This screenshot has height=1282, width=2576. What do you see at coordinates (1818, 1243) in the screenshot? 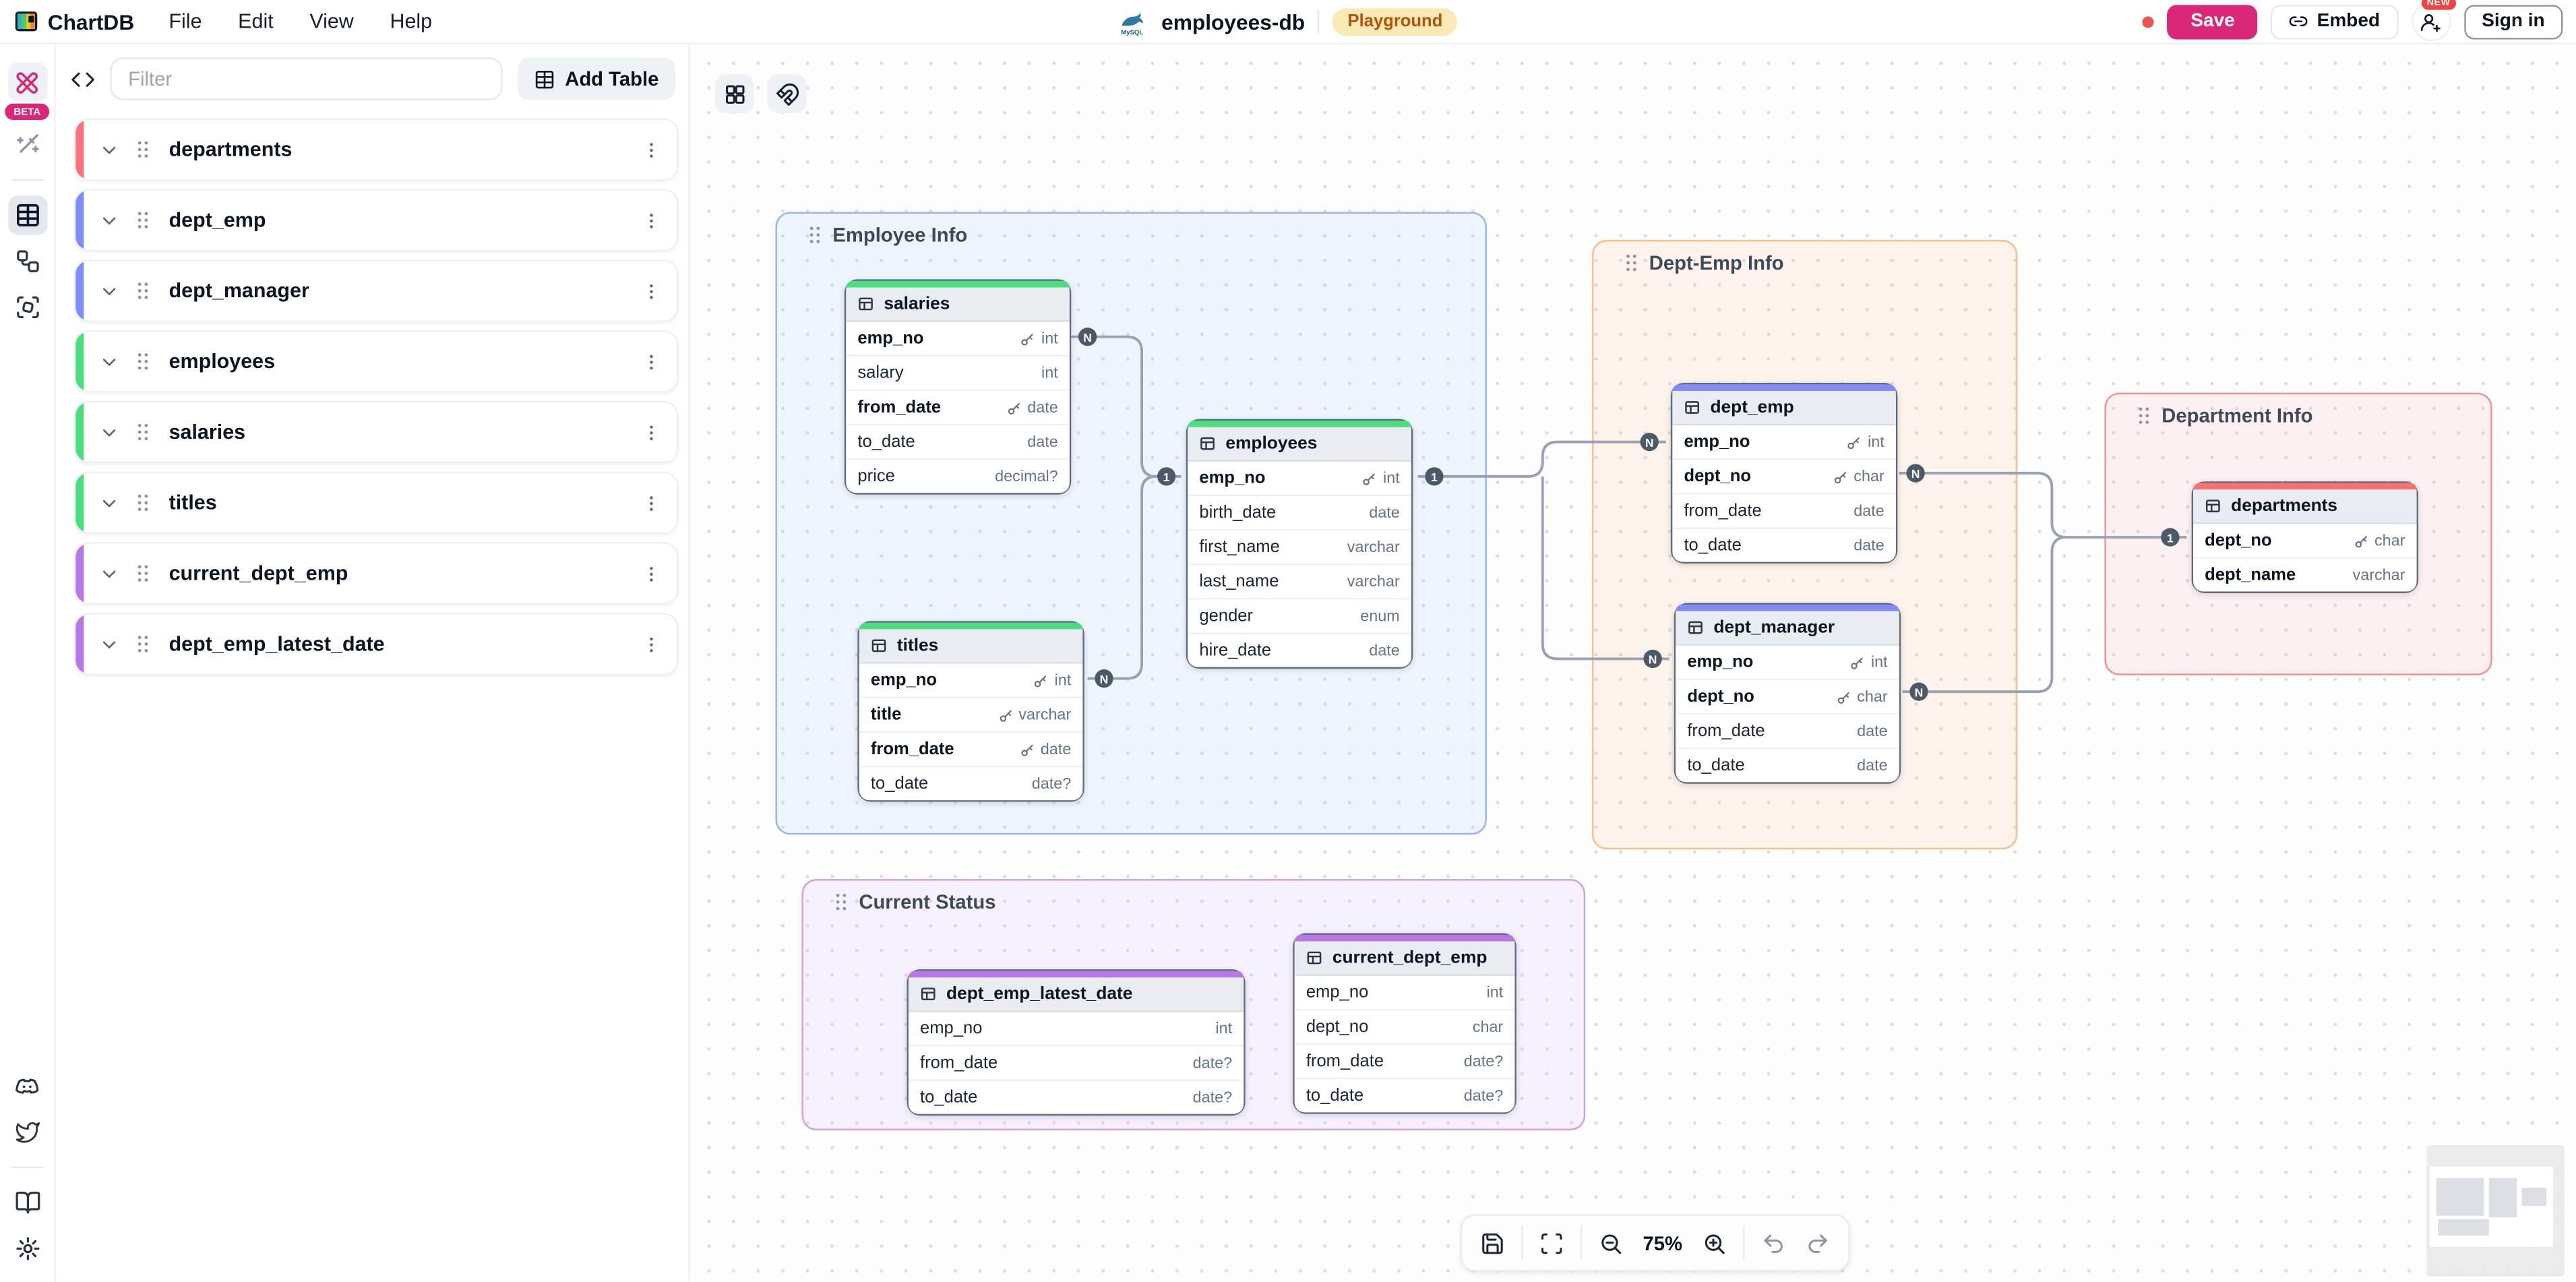
I see `redo-button` at bounding box center [1818, 1243].